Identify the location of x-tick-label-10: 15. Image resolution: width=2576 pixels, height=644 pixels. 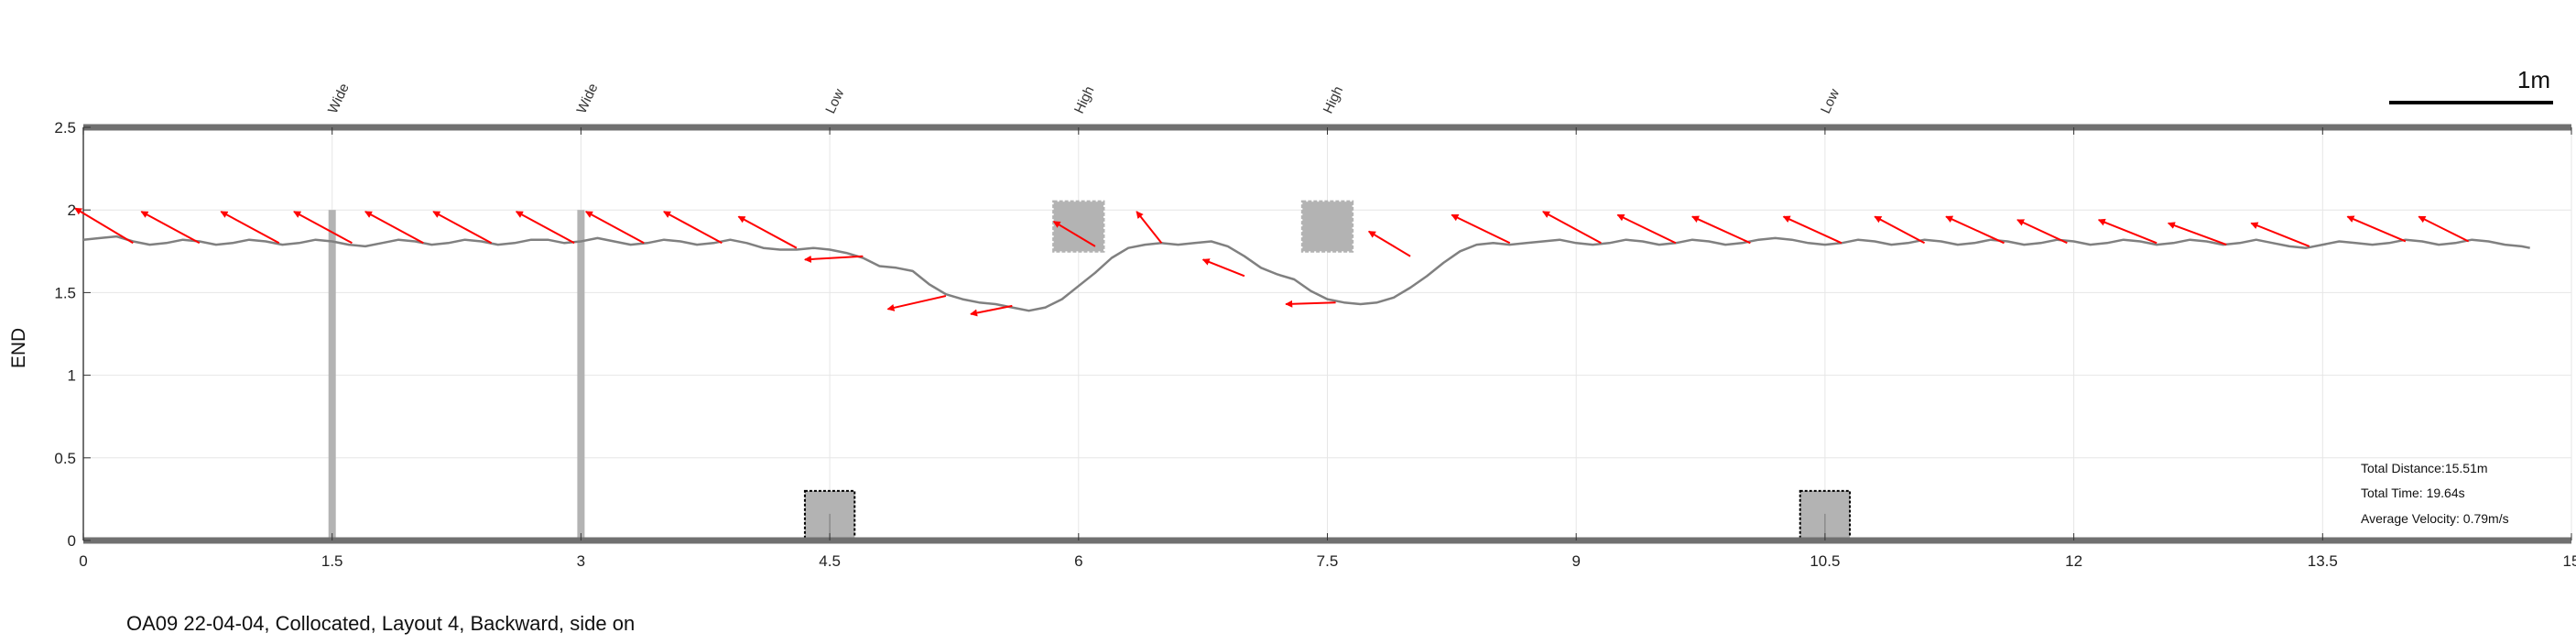
(2569, 561).